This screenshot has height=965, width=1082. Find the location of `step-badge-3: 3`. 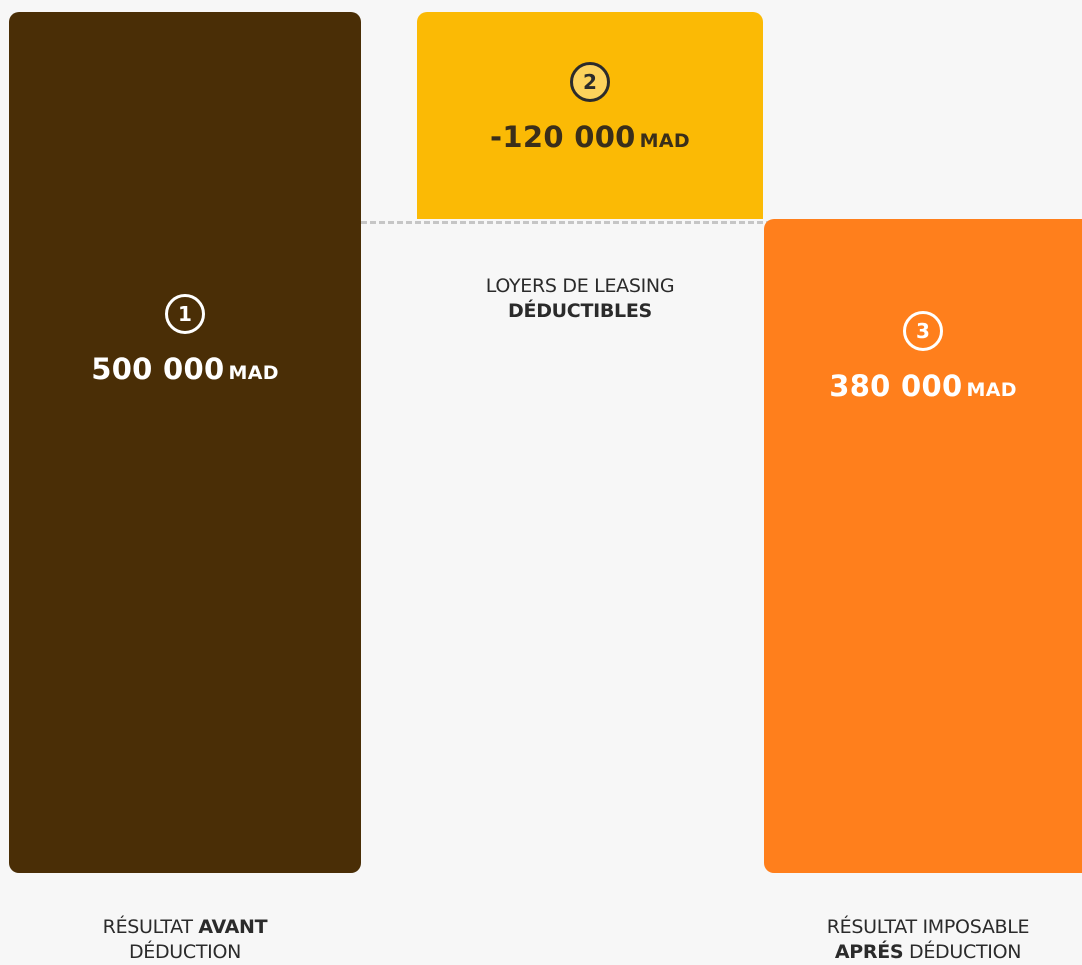

step-badge-3: 3 is located at coordinates (923, 330).